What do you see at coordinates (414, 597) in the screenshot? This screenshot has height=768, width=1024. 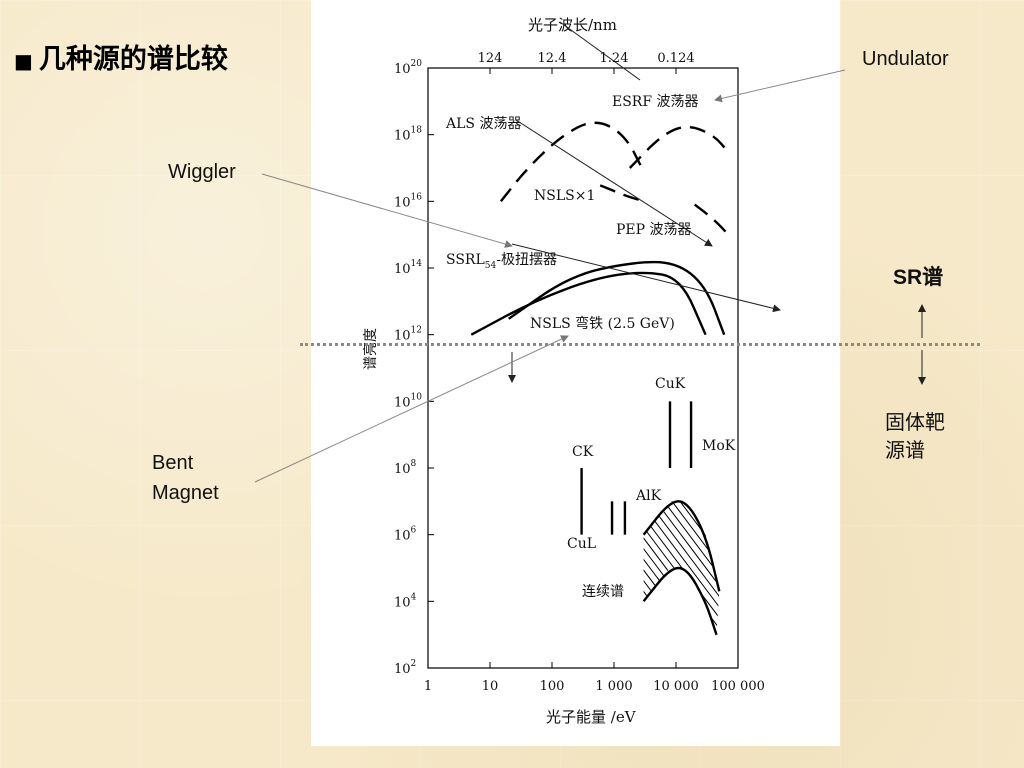 I see `y-tick-exponent: 4` at bounding box center [414, 597].